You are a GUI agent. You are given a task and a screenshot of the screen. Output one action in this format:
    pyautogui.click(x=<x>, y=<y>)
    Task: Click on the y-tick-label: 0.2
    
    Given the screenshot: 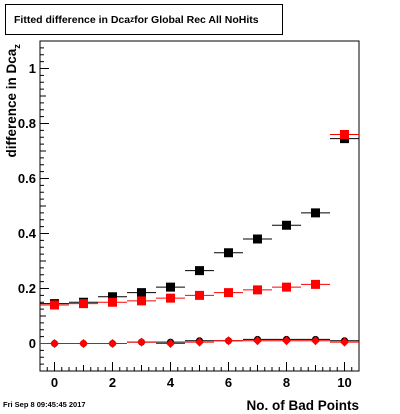 What is the action you would take?
    pyautogui.click(x=27, y=288)
    